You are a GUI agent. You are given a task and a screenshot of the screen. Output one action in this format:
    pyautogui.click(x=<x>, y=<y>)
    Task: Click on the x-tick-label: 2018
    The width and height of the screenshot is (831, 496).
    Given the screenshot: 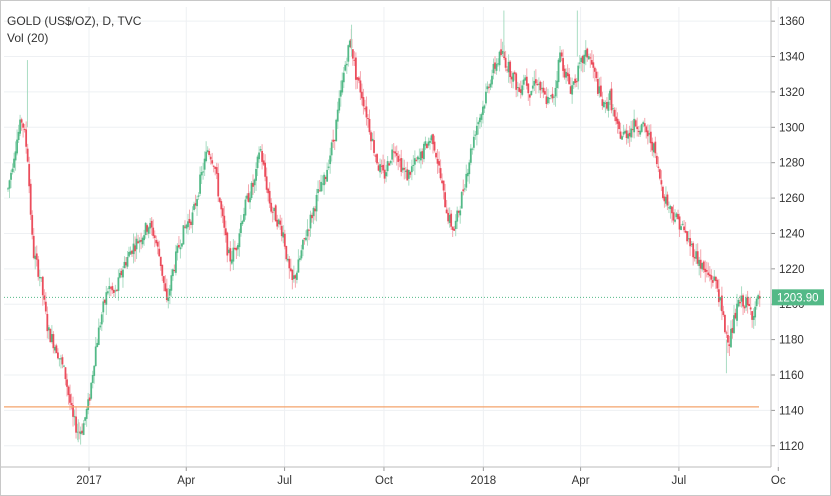 What is the action you would take?
    pyautogui.click(x=484, y=481)
    